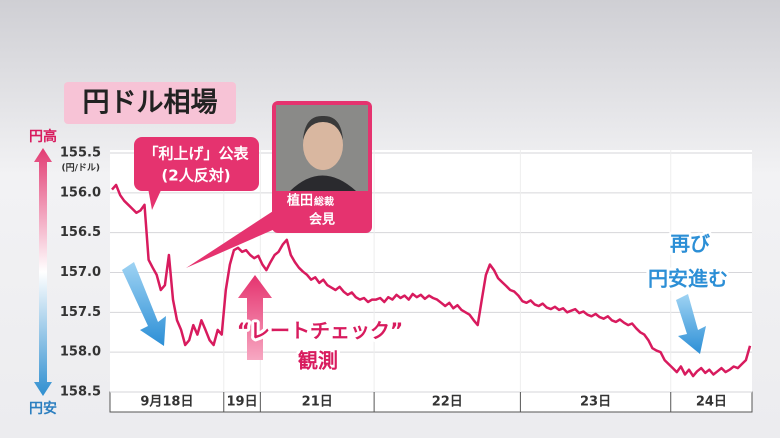 This screenshot has height=438, width=780. I want to click on callout-text: 総裁, so click(324, 201).